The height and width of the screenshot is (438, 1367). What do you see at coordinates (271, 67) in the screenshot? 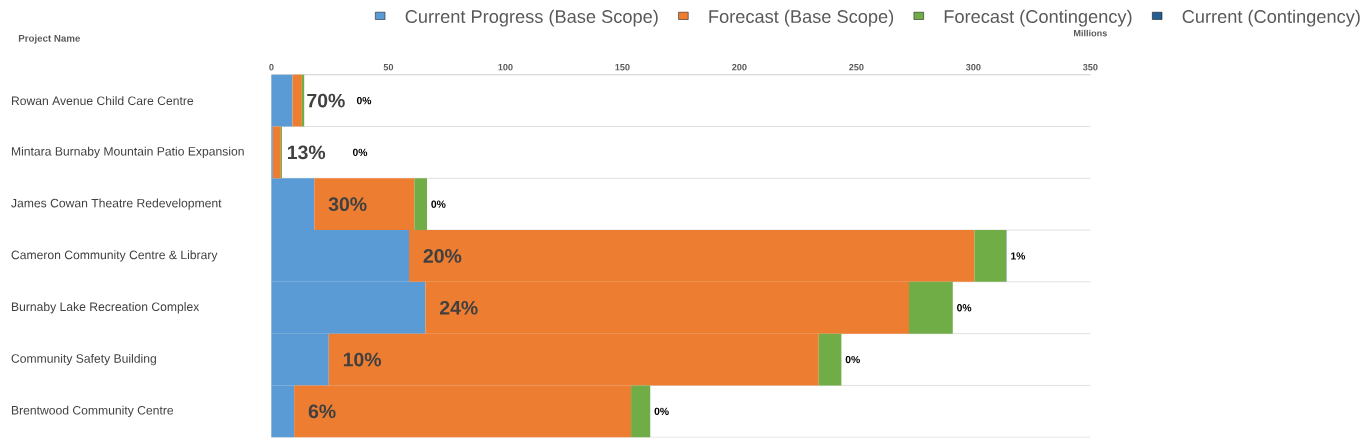
I see `x-tick-label: 0` at bounding box center [271, 67].